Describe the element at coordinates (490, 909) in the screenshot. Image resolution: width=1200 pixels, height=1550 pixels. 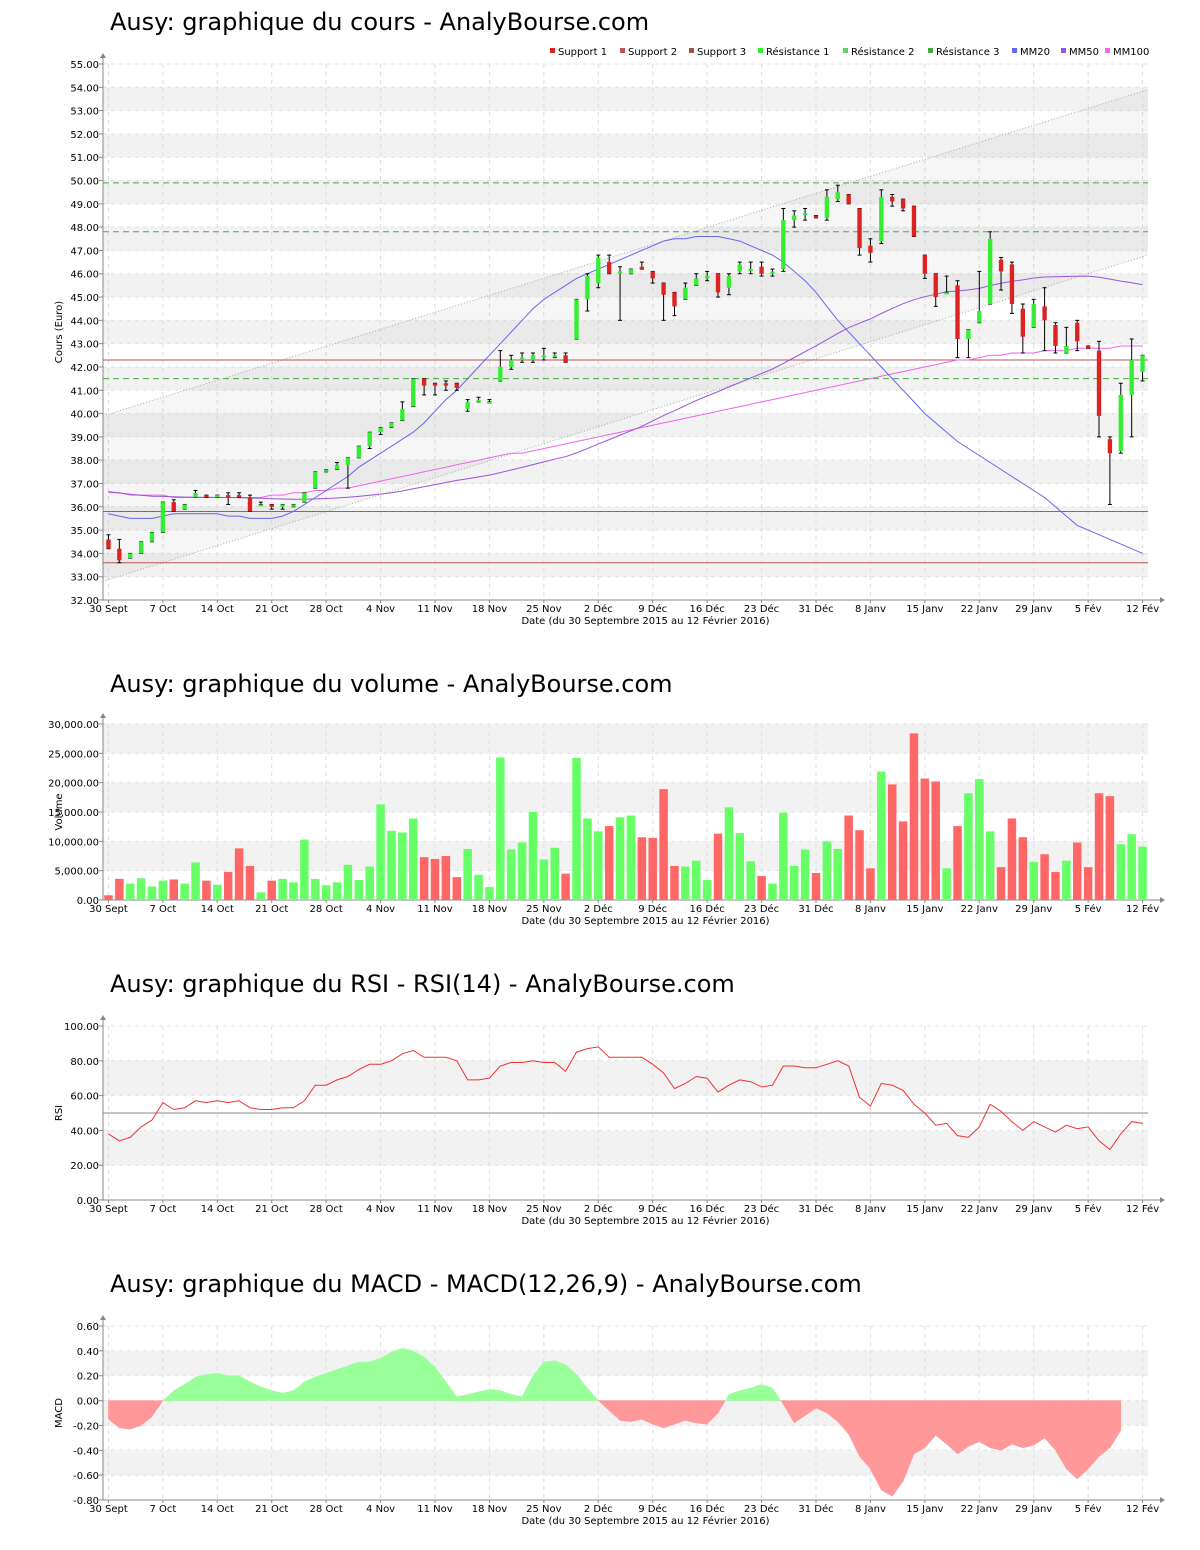
I see `volume-xtick-label: 18 Nov` at that location.